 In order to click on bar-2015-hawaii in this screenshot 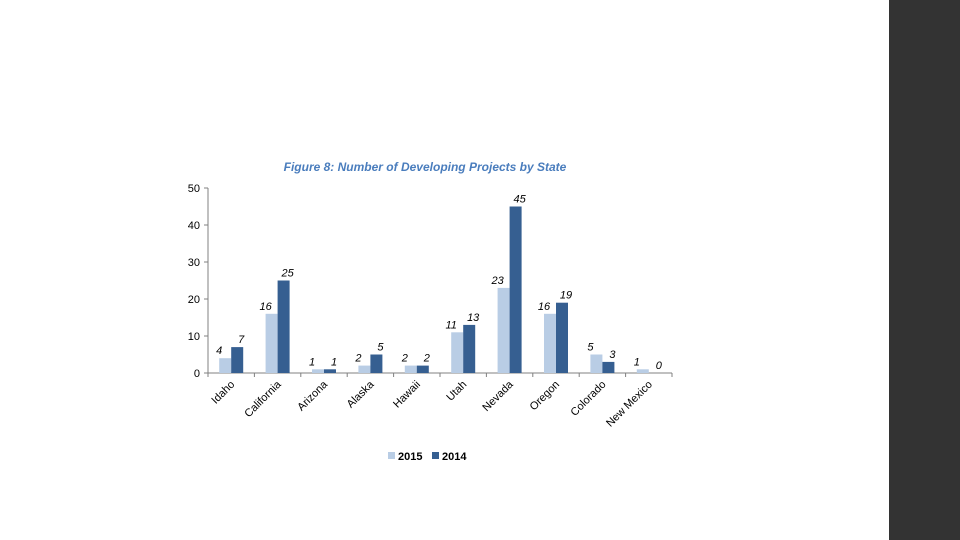, I will do `click(410, 369)`.